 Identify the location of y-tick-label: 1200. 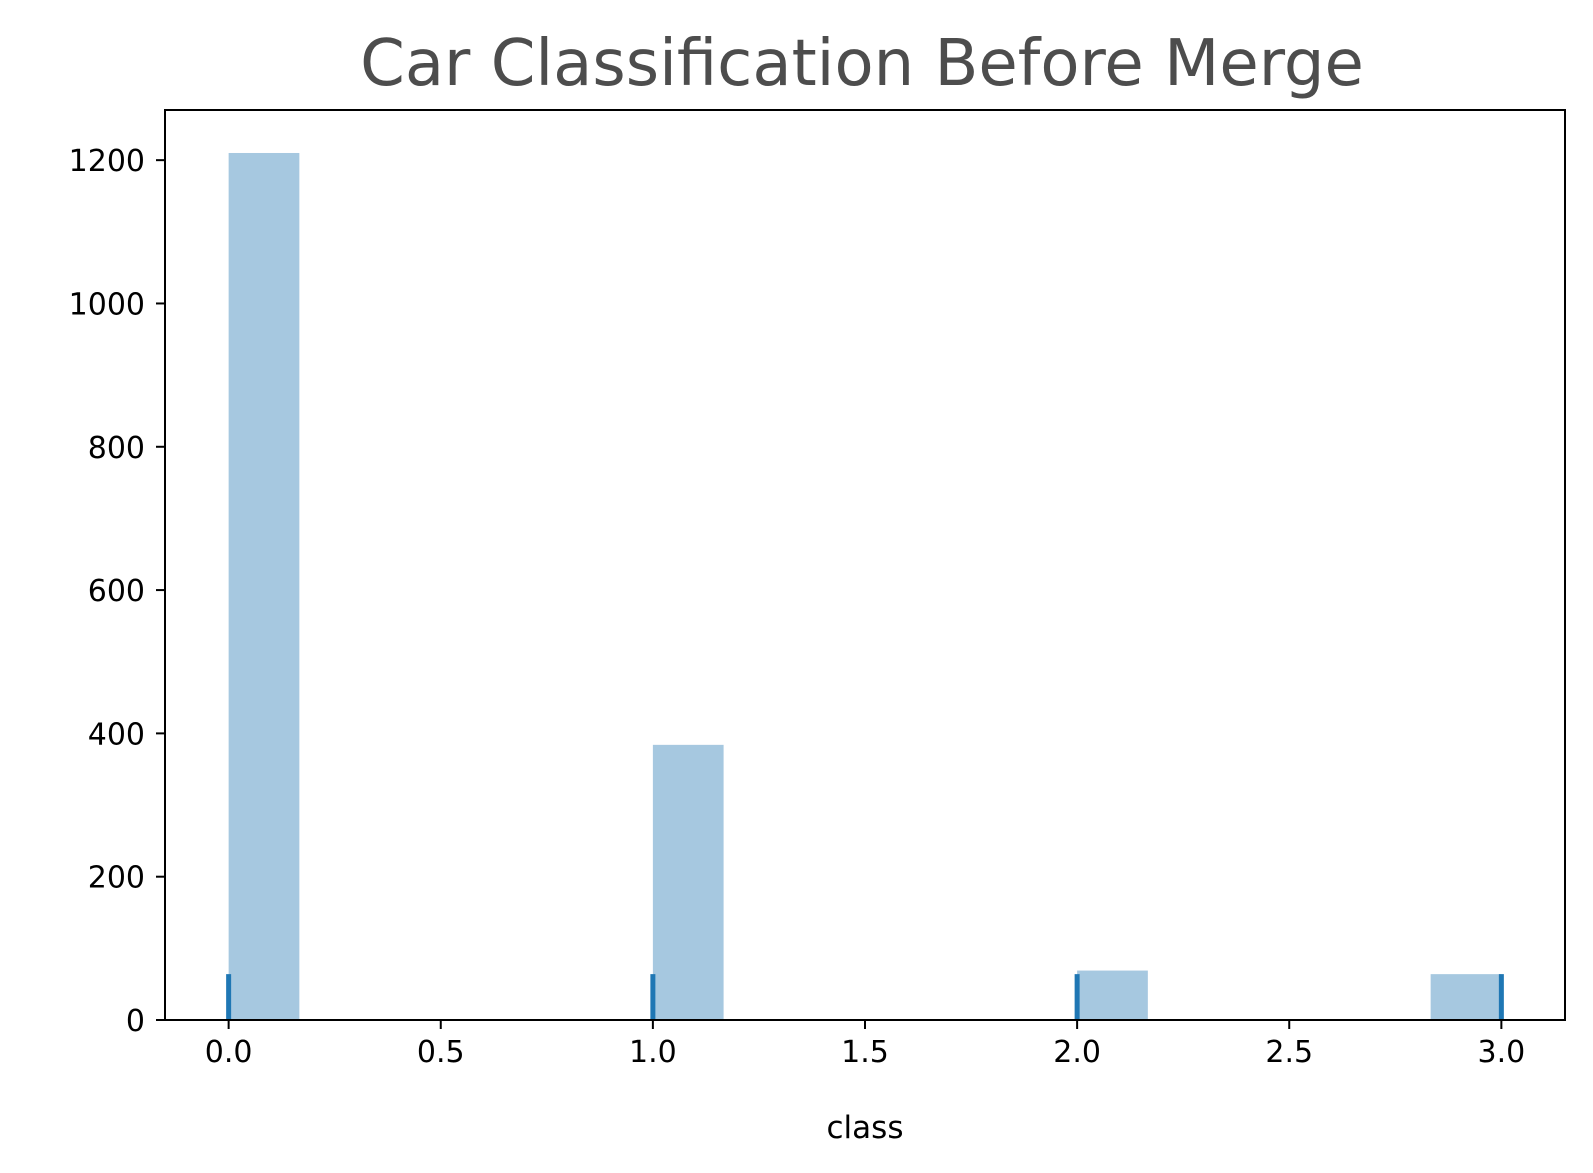
(107, 161).